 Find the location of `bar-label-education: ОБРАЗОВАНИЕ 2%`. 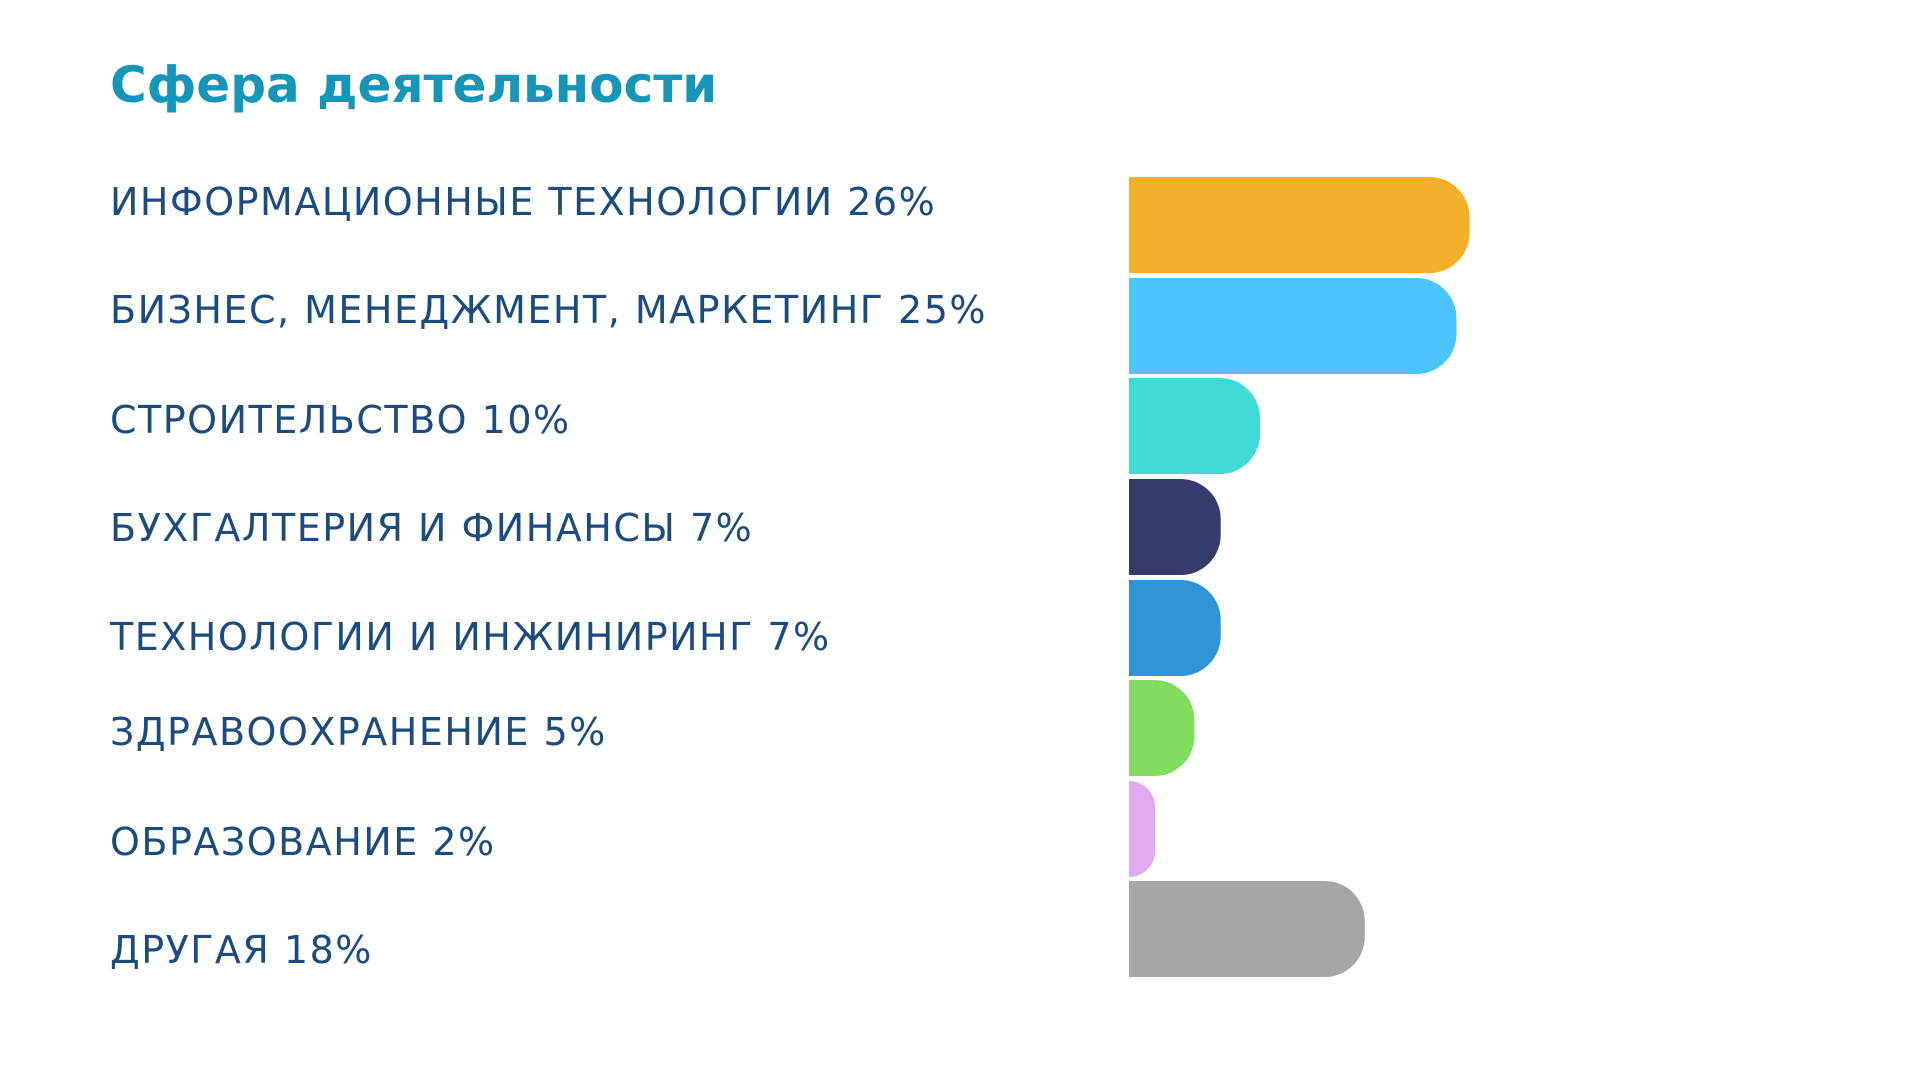

bar-label-education: ОБРАЗОВАНИЕ 2% is located at coordinates (303, 842).